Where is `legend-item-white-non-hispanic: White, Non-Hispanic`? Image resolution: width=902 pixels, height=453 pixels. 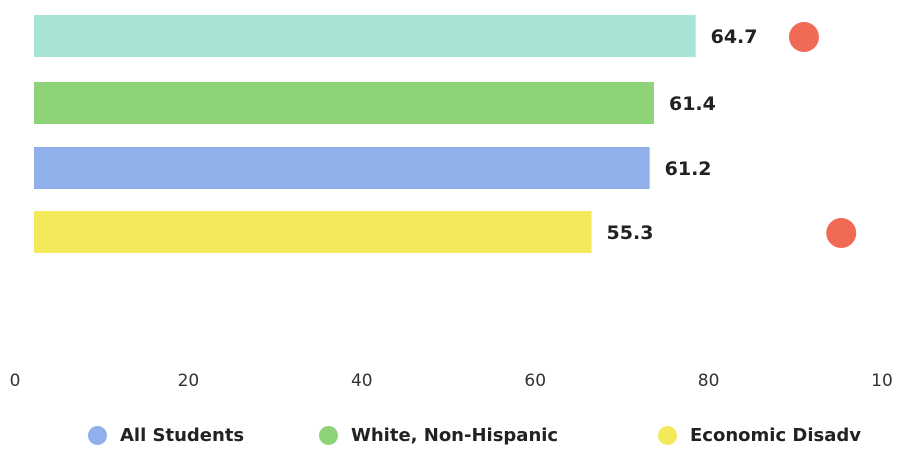
legend-item-white-non-hispanic: White, Non-Hispanic is located at coordinates (438, 435).